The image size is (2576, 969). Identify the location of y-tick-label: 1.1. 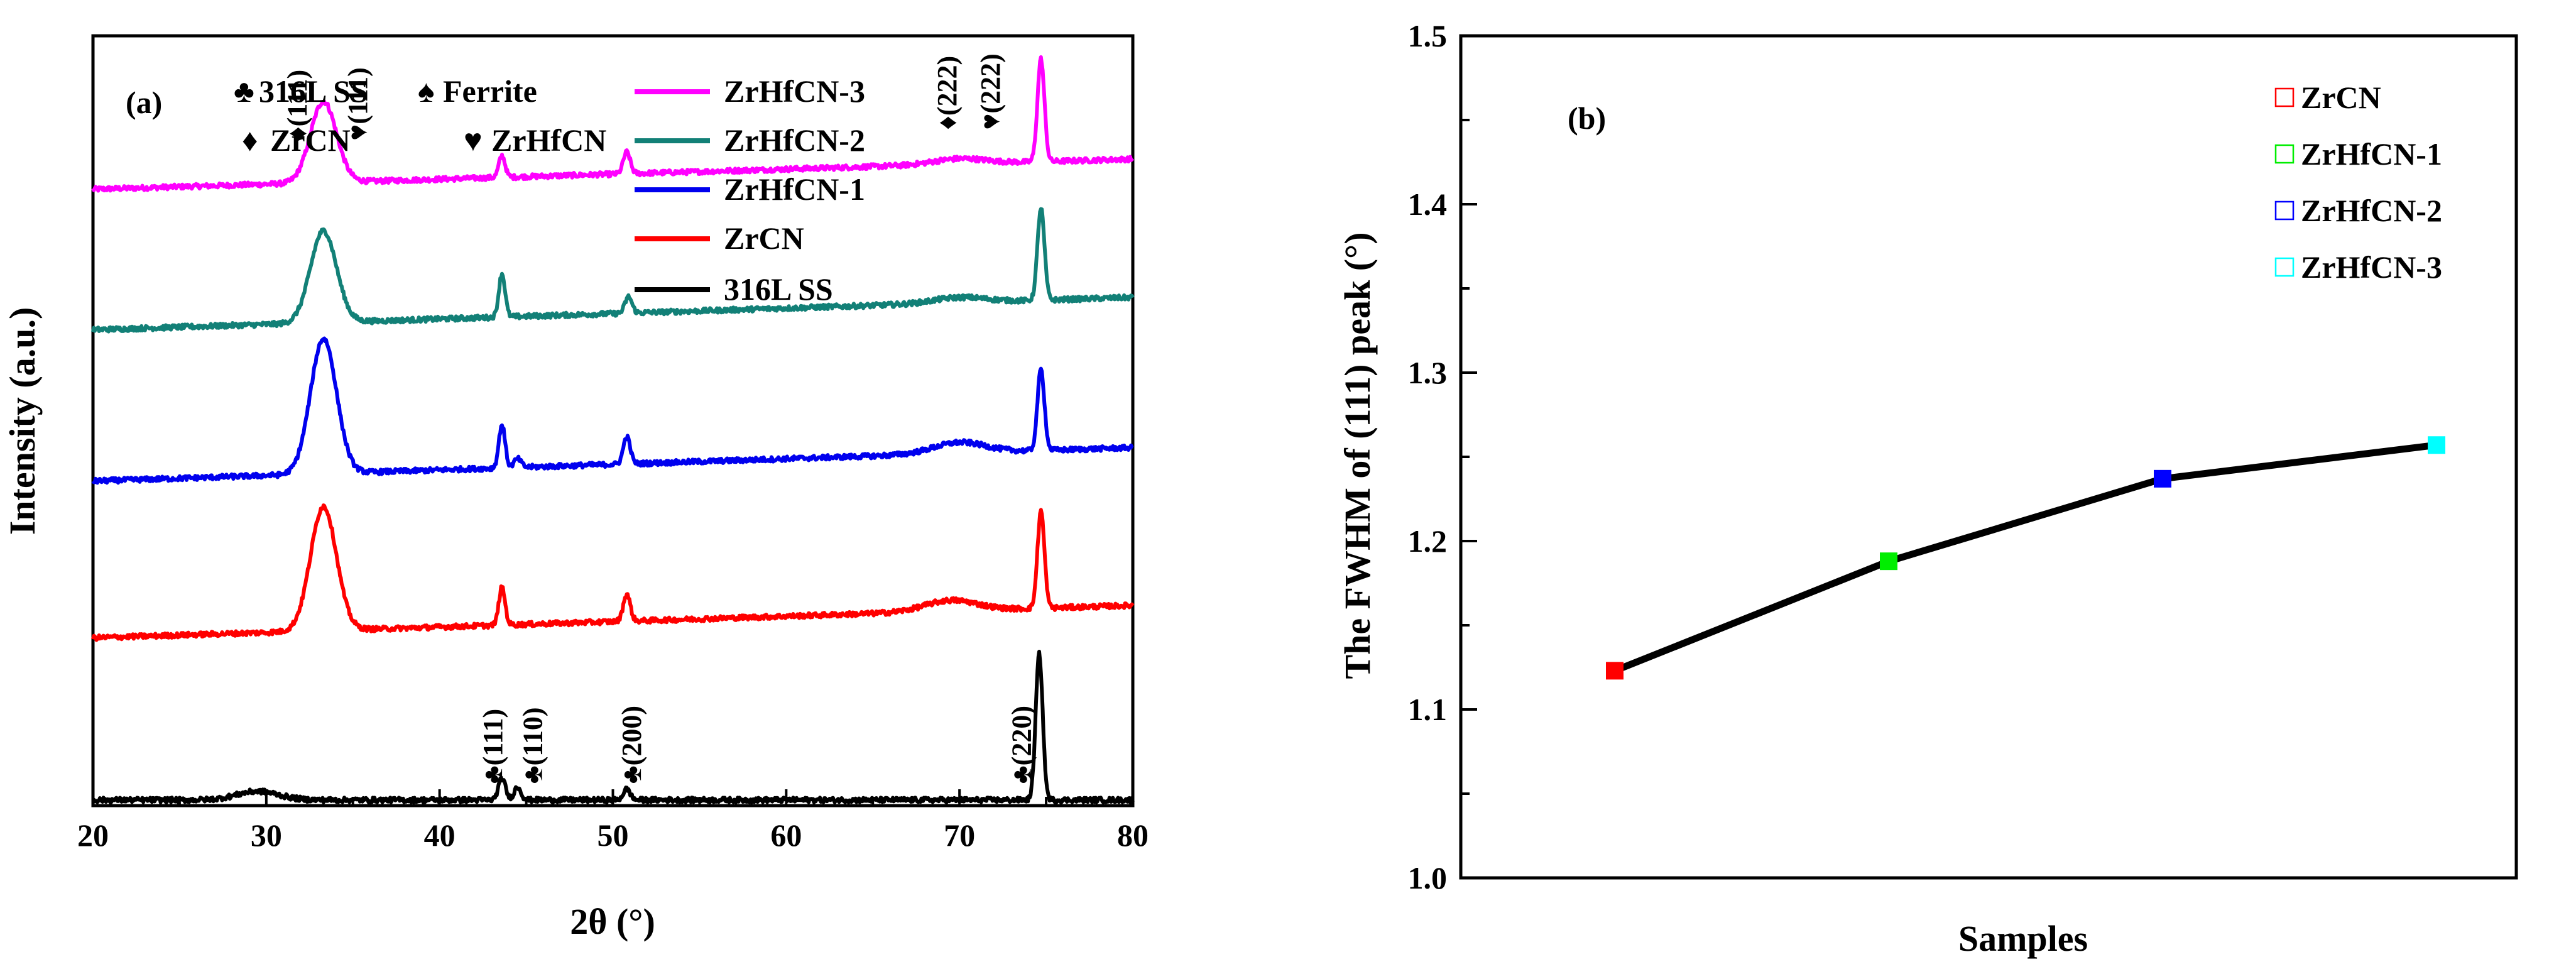
(1428, 709).